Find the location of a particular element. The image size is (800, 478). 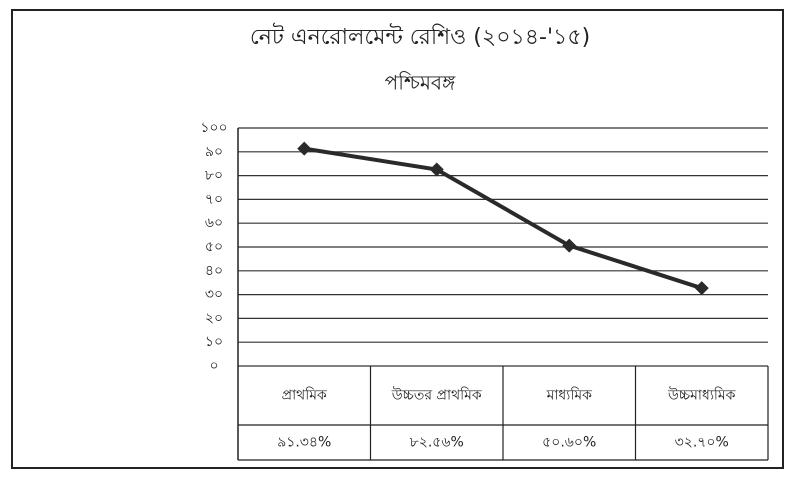

y-tick-label: ৪০ is located at coordinates (214, 271).